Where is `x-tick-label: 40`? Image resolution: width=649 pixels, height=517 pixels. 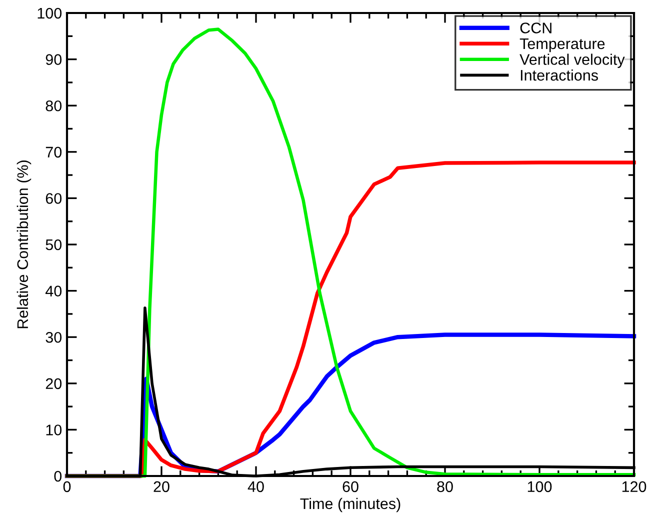
x-tick-label: 40 is located at coordinates (256, 486).